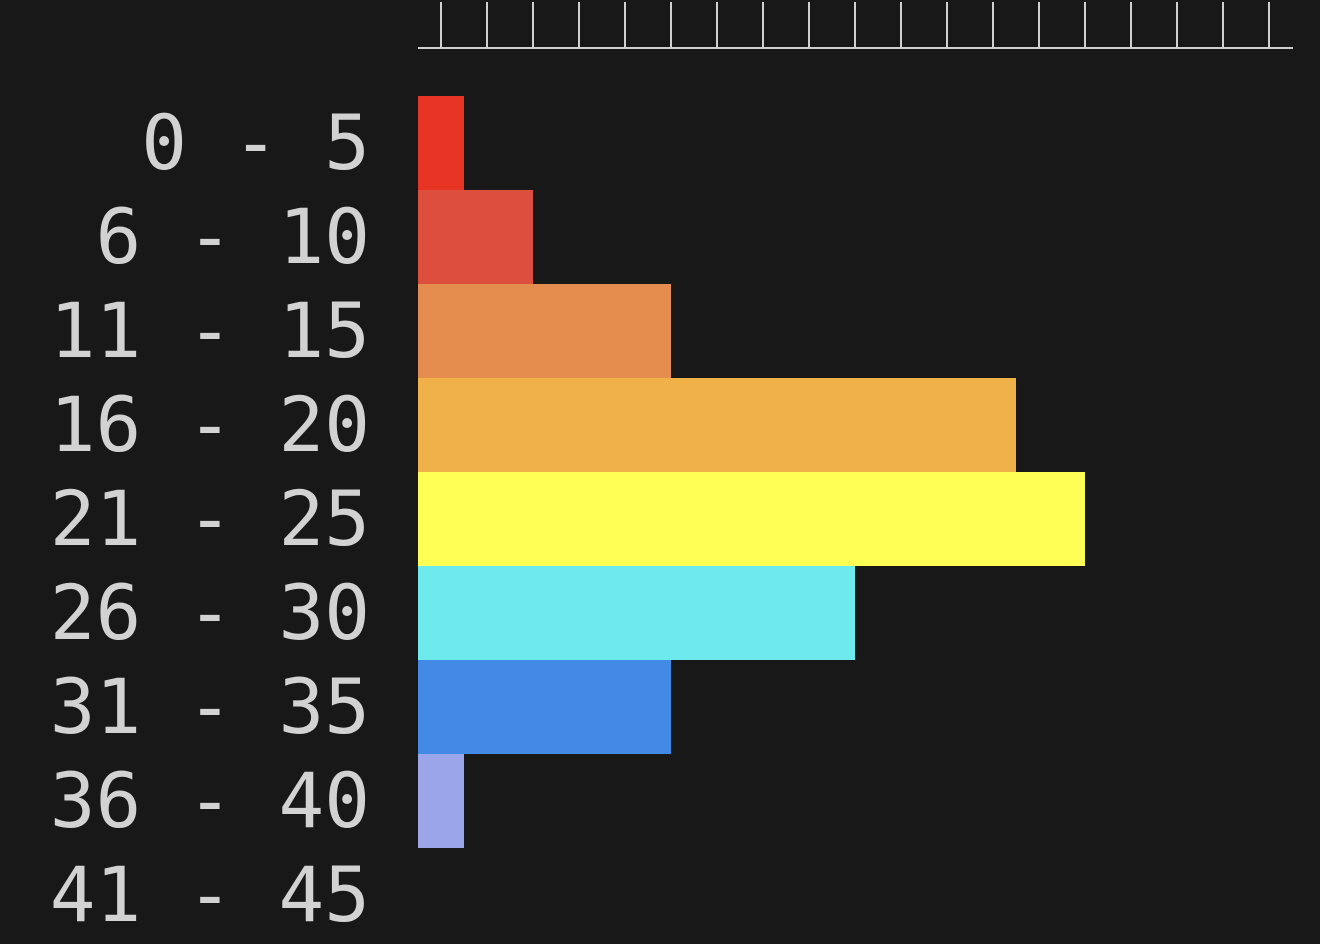 This screenshot has width=1320, height=944. Describe the element at coordinates (210, 706) in the screenshot. I see `category-label: 31 - 35` at that location.